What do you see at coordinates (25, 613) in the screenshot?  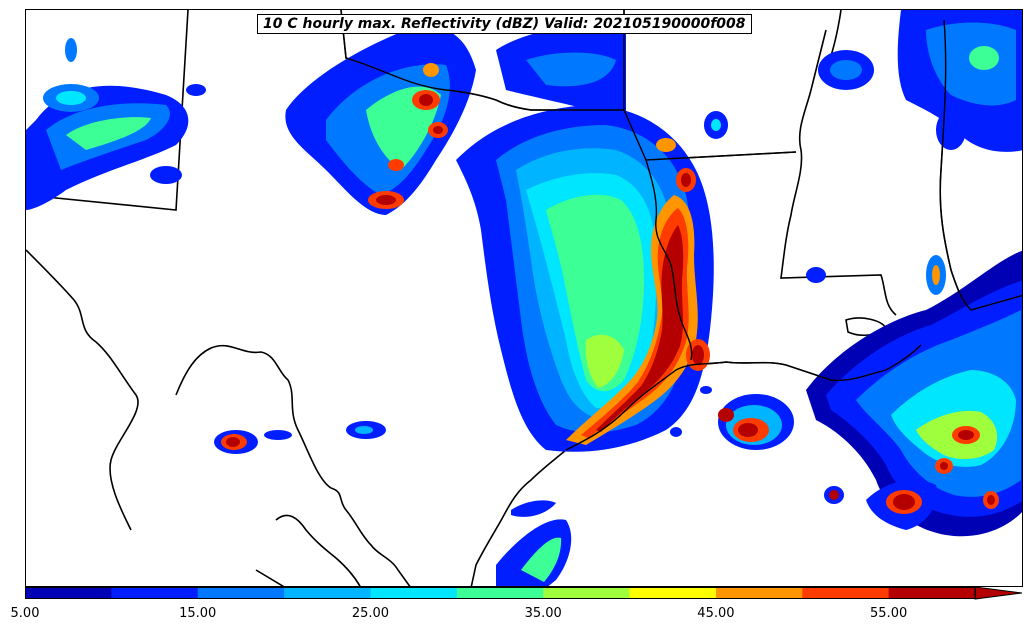 I see `colorbar-tick-label: 5.00` at bounding box center [25, 613].